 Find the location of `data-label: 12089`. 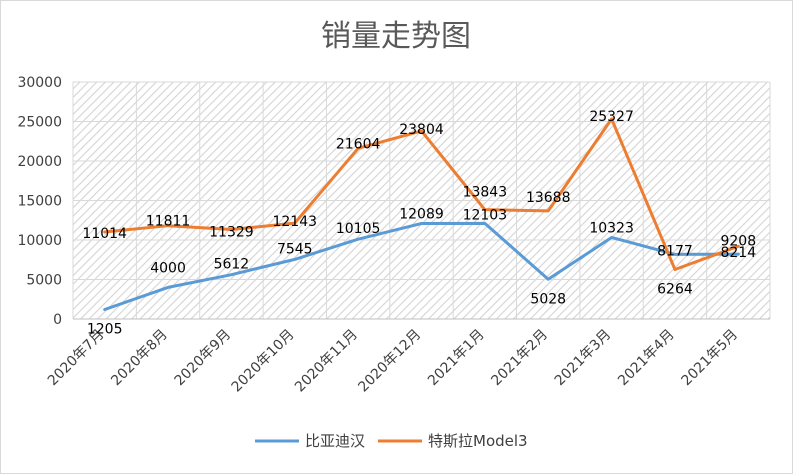

data-label: 12089 is located at coordinates (421, 214).